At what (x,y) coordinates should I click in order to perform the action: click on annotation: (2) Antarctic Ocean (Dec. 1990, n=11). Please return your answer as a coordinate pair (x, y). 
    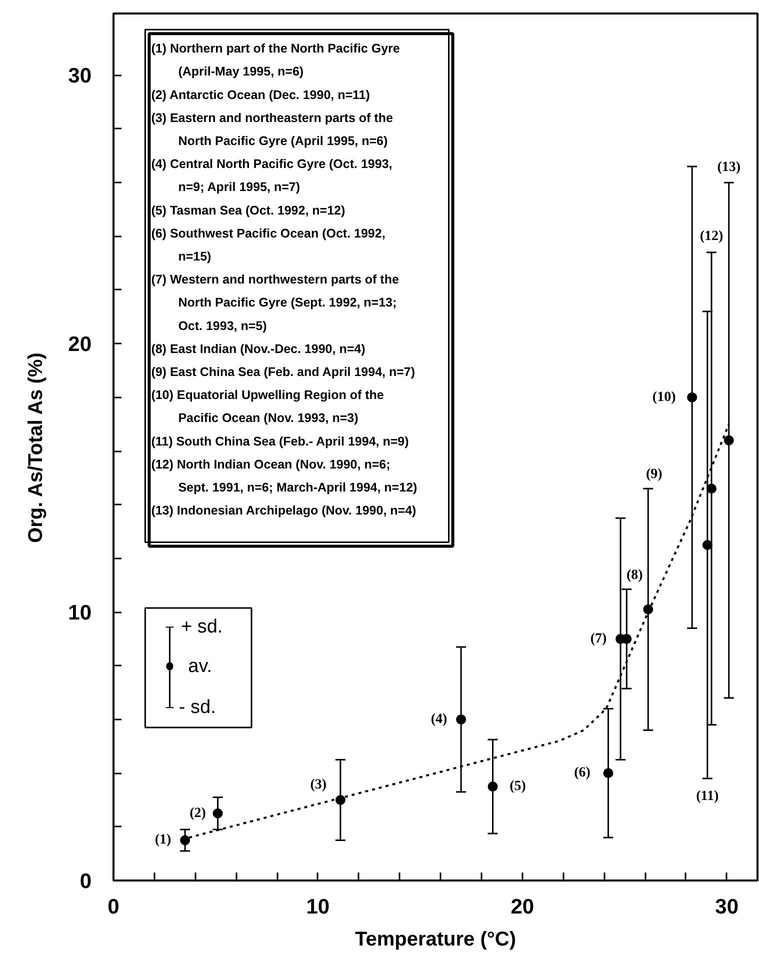
    Looking at the image, I should click on (260, 95).